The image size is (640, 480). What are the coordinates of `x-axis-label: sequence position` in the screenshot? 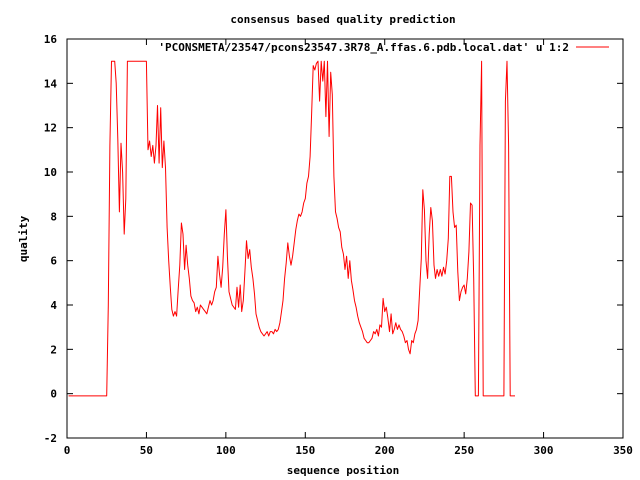 It's located at (343, 470).